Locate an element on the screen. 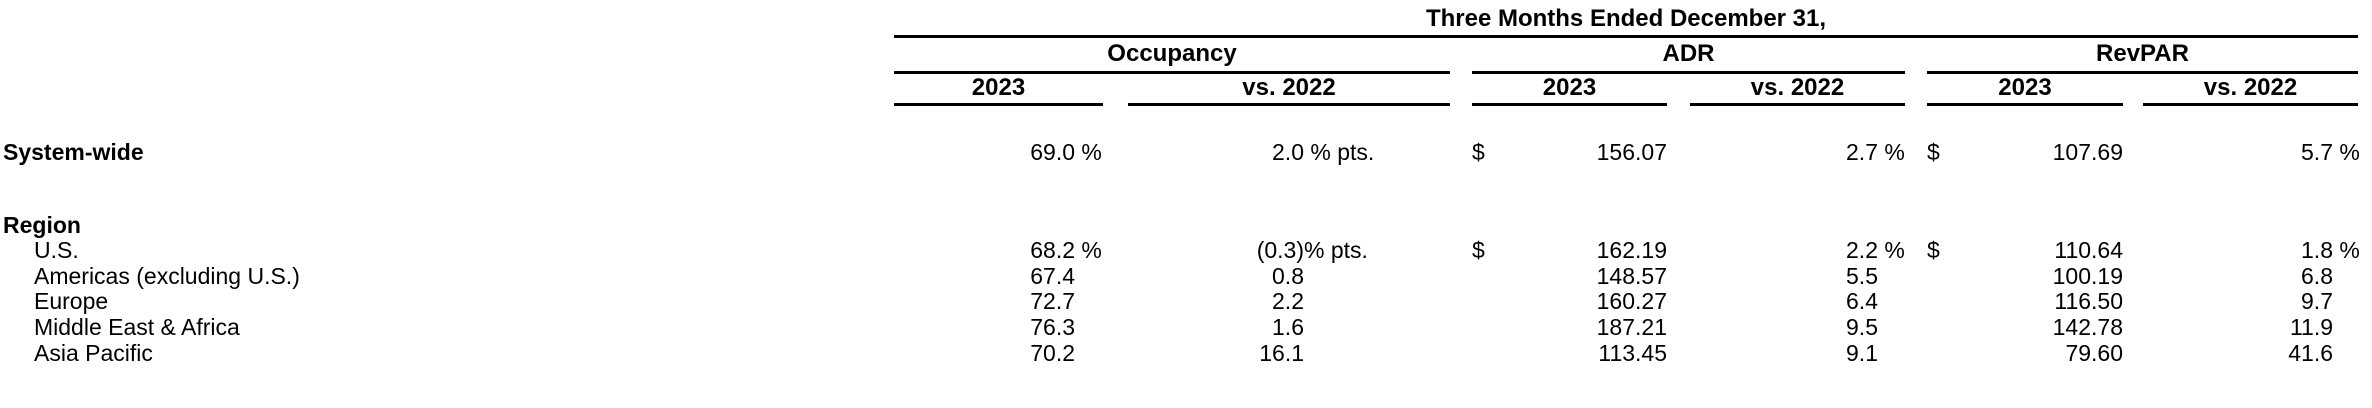  value: 41.6 is located at coordinates (2310, 352).